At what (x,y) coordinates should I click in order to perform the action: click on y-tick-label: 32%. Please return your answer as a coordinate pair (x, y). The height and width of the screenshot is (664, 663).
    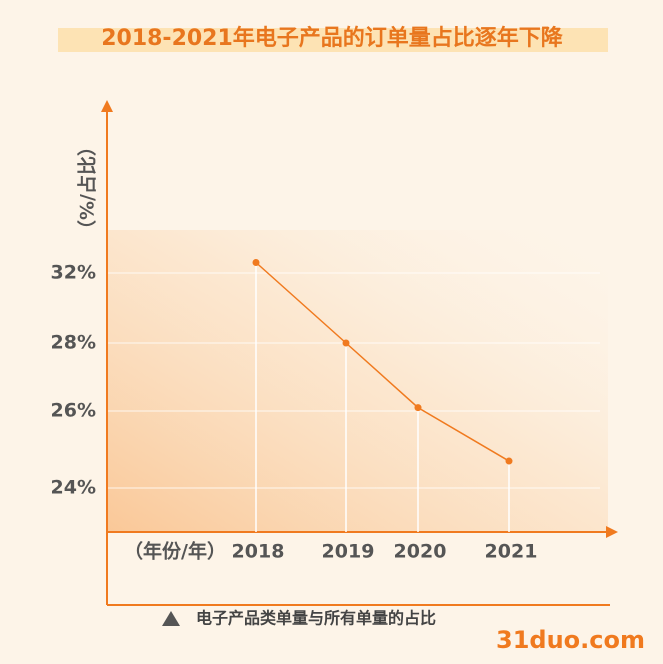
    Looking at the image, I should click on (73, 273).